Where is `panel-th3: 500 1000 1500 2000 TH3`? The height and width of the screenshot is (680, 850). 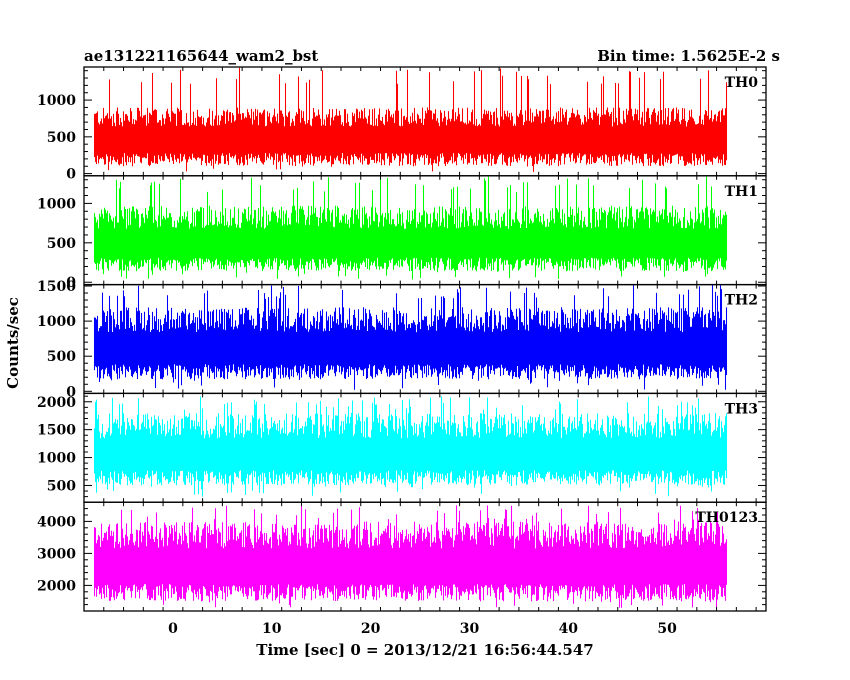
panel-th3: 500 1000 1500 2000 TH3 is located at coordinates (402, 447).